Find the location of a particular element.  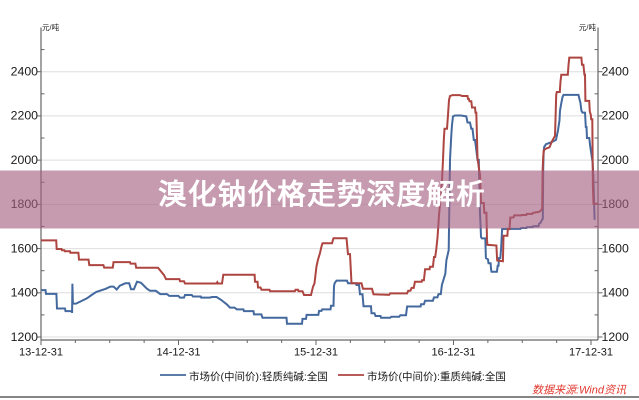

svg-text: 13-12-31 is located at coordinates (41, 352).